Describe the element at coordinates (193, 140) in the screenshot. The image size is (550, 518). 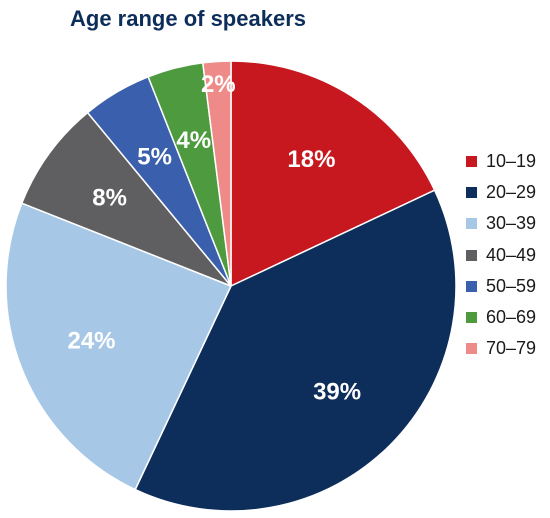
I see `slice-label: 4%` at that location.